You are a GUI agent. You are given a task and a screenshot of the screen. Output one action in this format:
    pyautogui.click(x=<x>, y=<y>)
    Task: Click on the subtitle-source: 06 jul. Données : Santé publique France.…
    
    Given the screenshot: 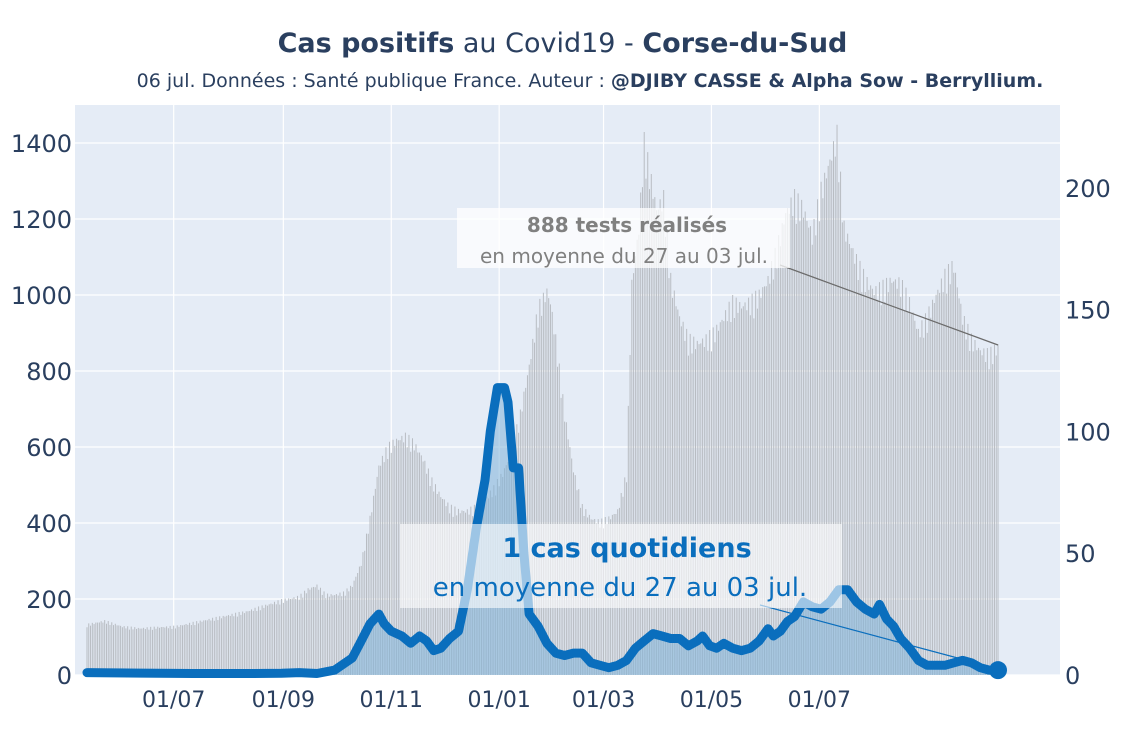 What is the action you would take?
    pyautogui.click(x=373, y=81)
    